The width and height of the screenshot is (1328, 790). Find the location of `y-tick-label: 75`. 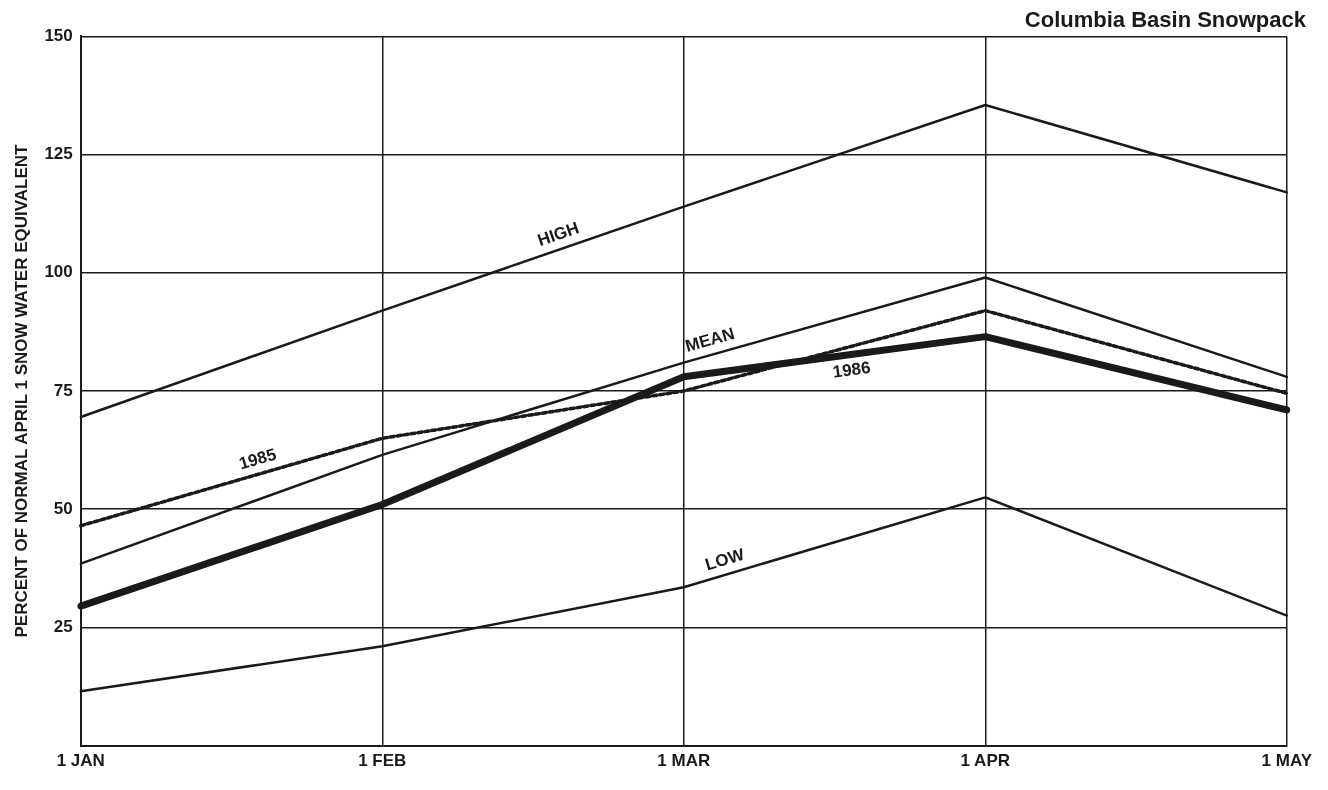

y-tick-label: 75 is located at coordinates (63, 390).